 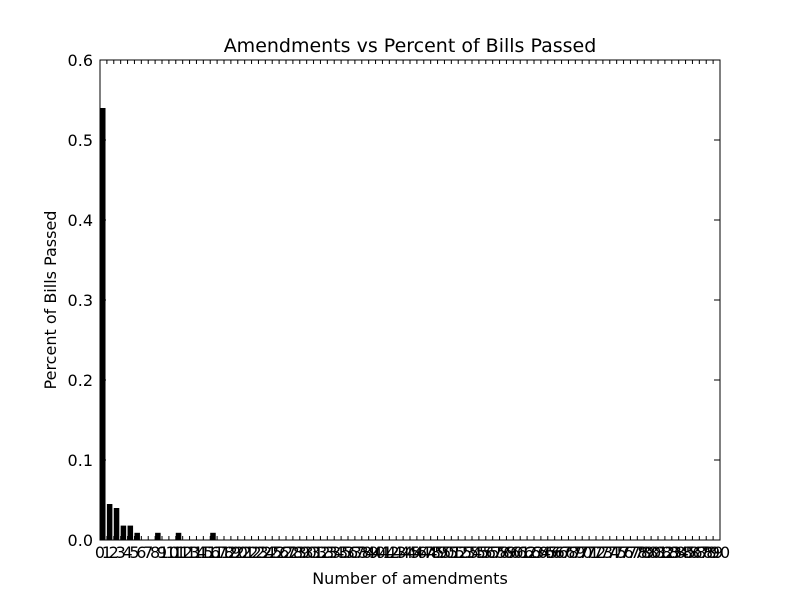 I want to click on x-tick-label: 54, so click(x=472, y=552).